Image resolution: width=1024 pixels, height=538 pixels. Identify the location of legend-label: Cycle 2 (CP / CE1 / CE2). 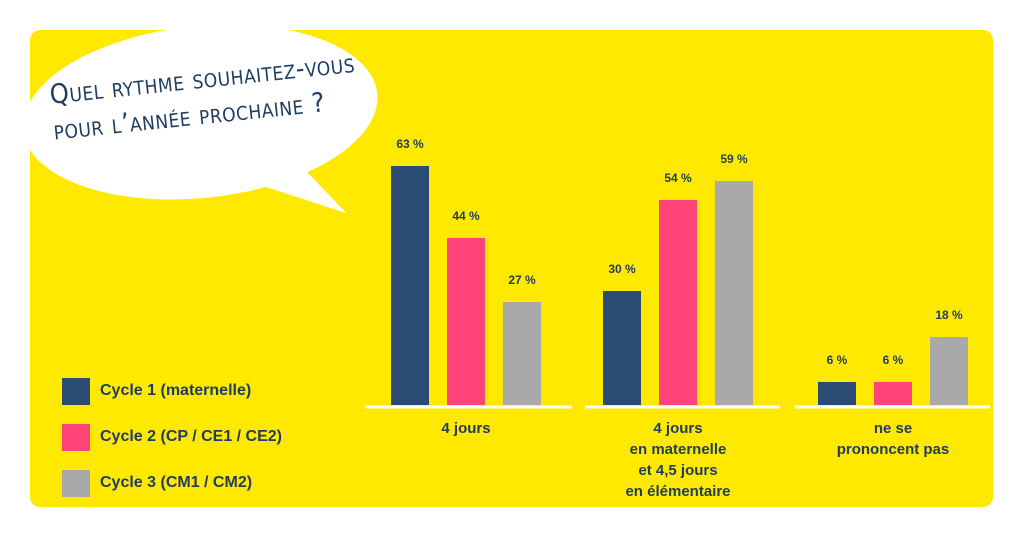
(191, 436).